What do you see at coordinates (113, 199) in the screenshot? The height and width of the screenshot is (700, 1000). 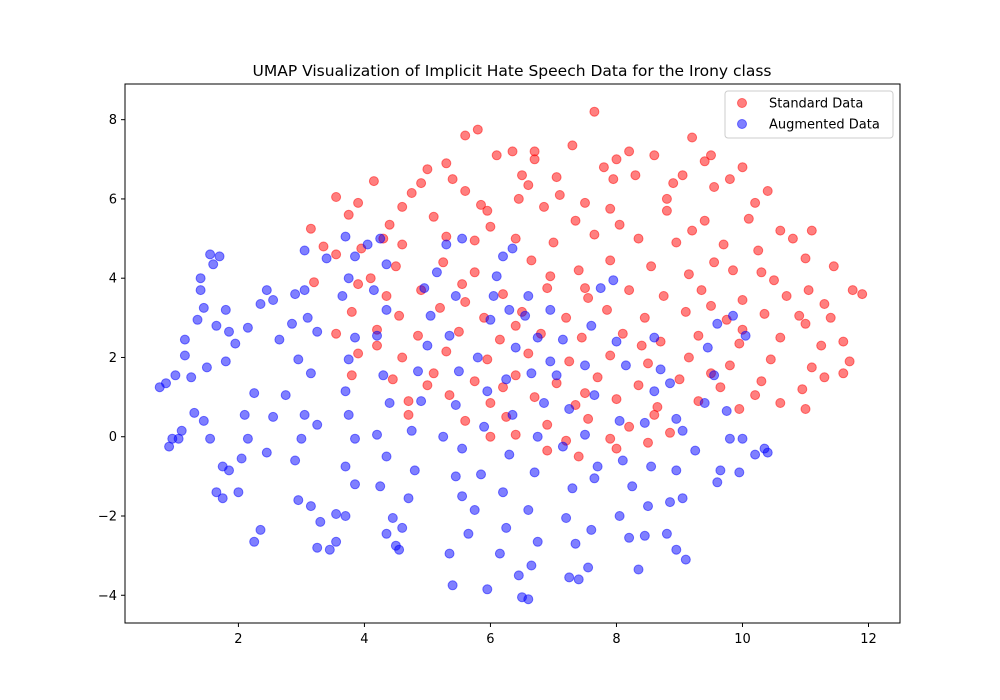 I see `y-tick-label: 6` at bounding box center [113, 199].